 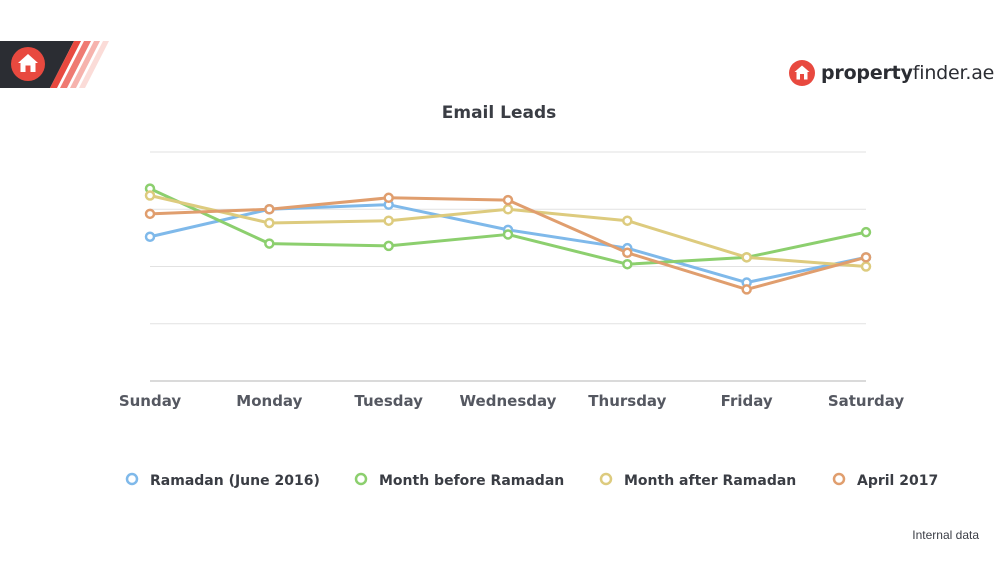 I want to click on chart-title: Email Leads, so click(x=499, y=113).